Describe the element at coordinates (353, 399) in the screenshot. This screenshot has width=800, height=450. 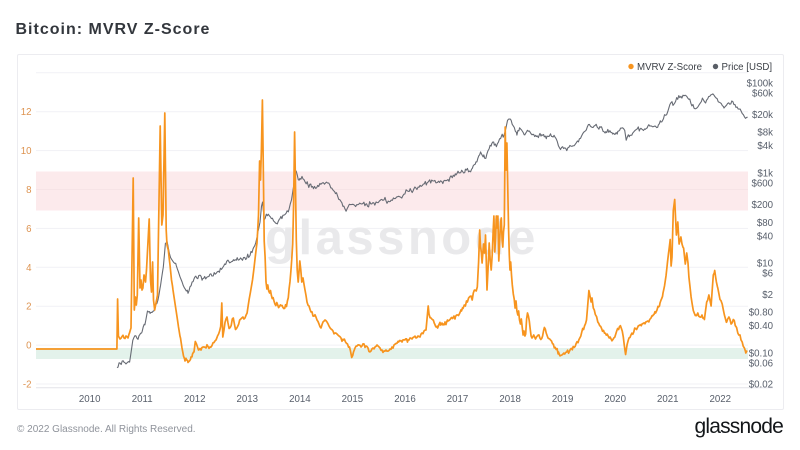
I see `svg-text: 2015` at that location.